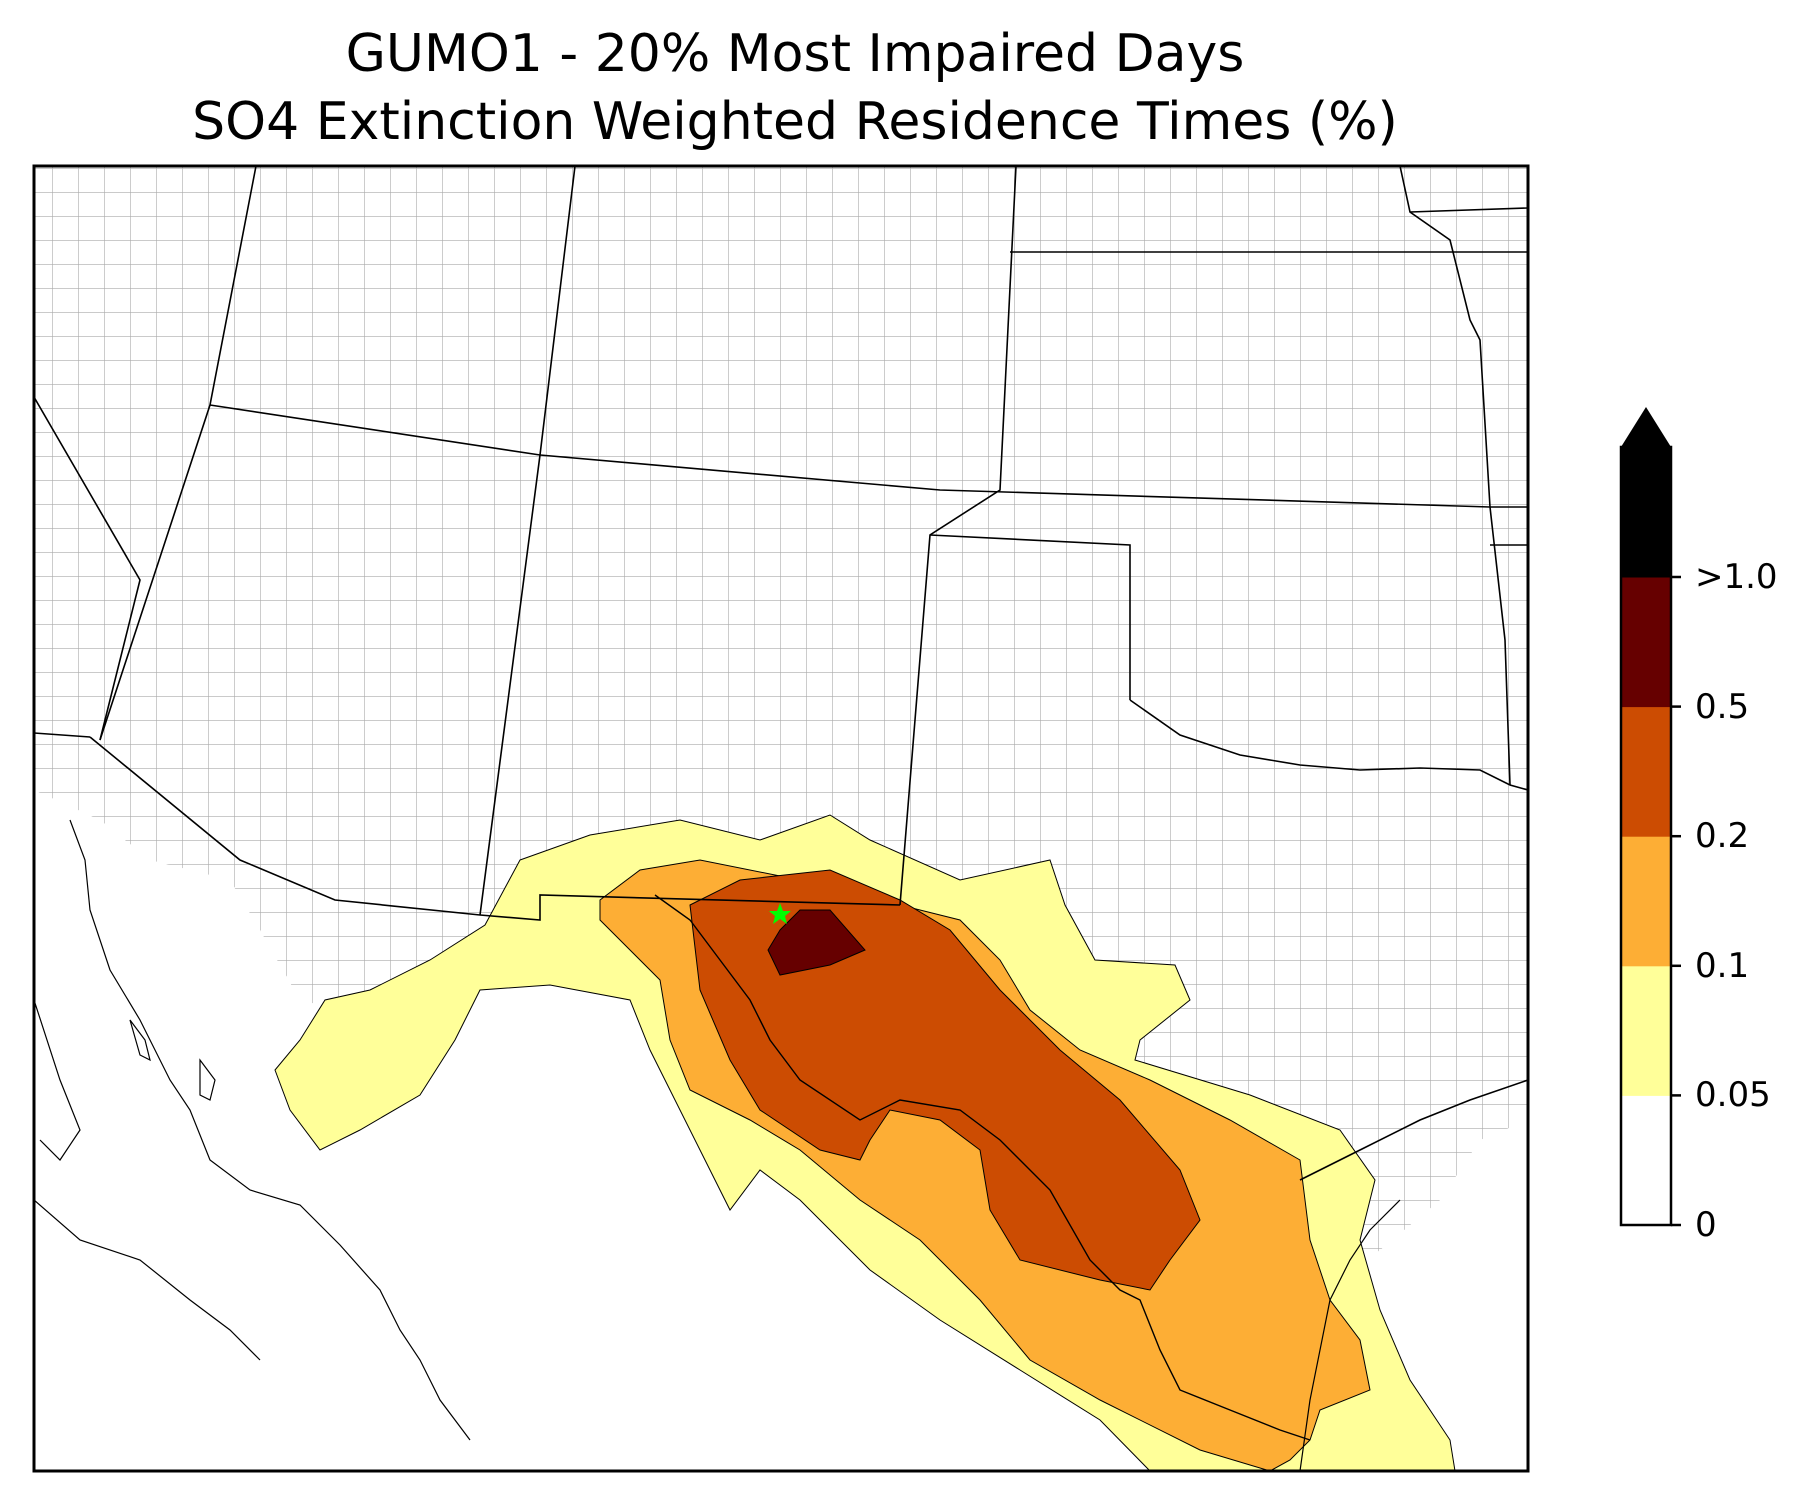 This screenshot has width=1813, height=1498. What do you see at coordinates (1733, 1095) in the screenshot?
I see `colorbar-tick-label: 0.05` at bounding box center [1733, 1095].